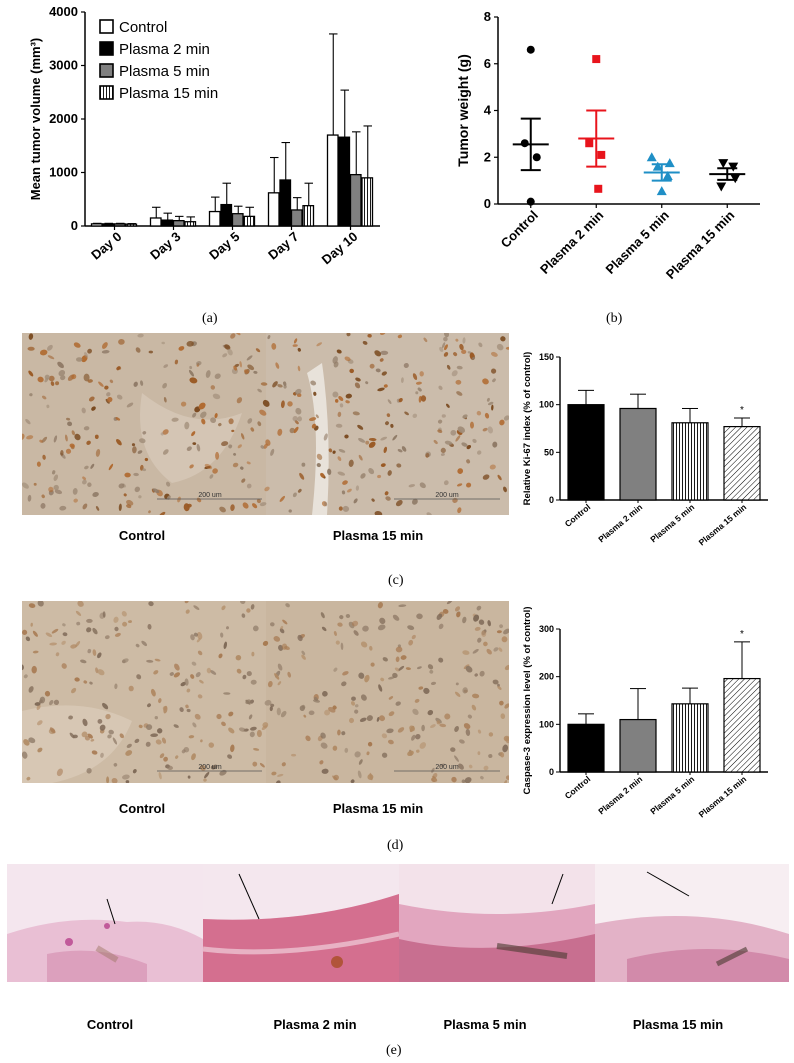 This screenshot has height=1063, width=794. What do you see at coordinates (723, 525) in the screenshot?
I see `x-tick-label: Plasma 15 min` at bounding box center [723, 525].